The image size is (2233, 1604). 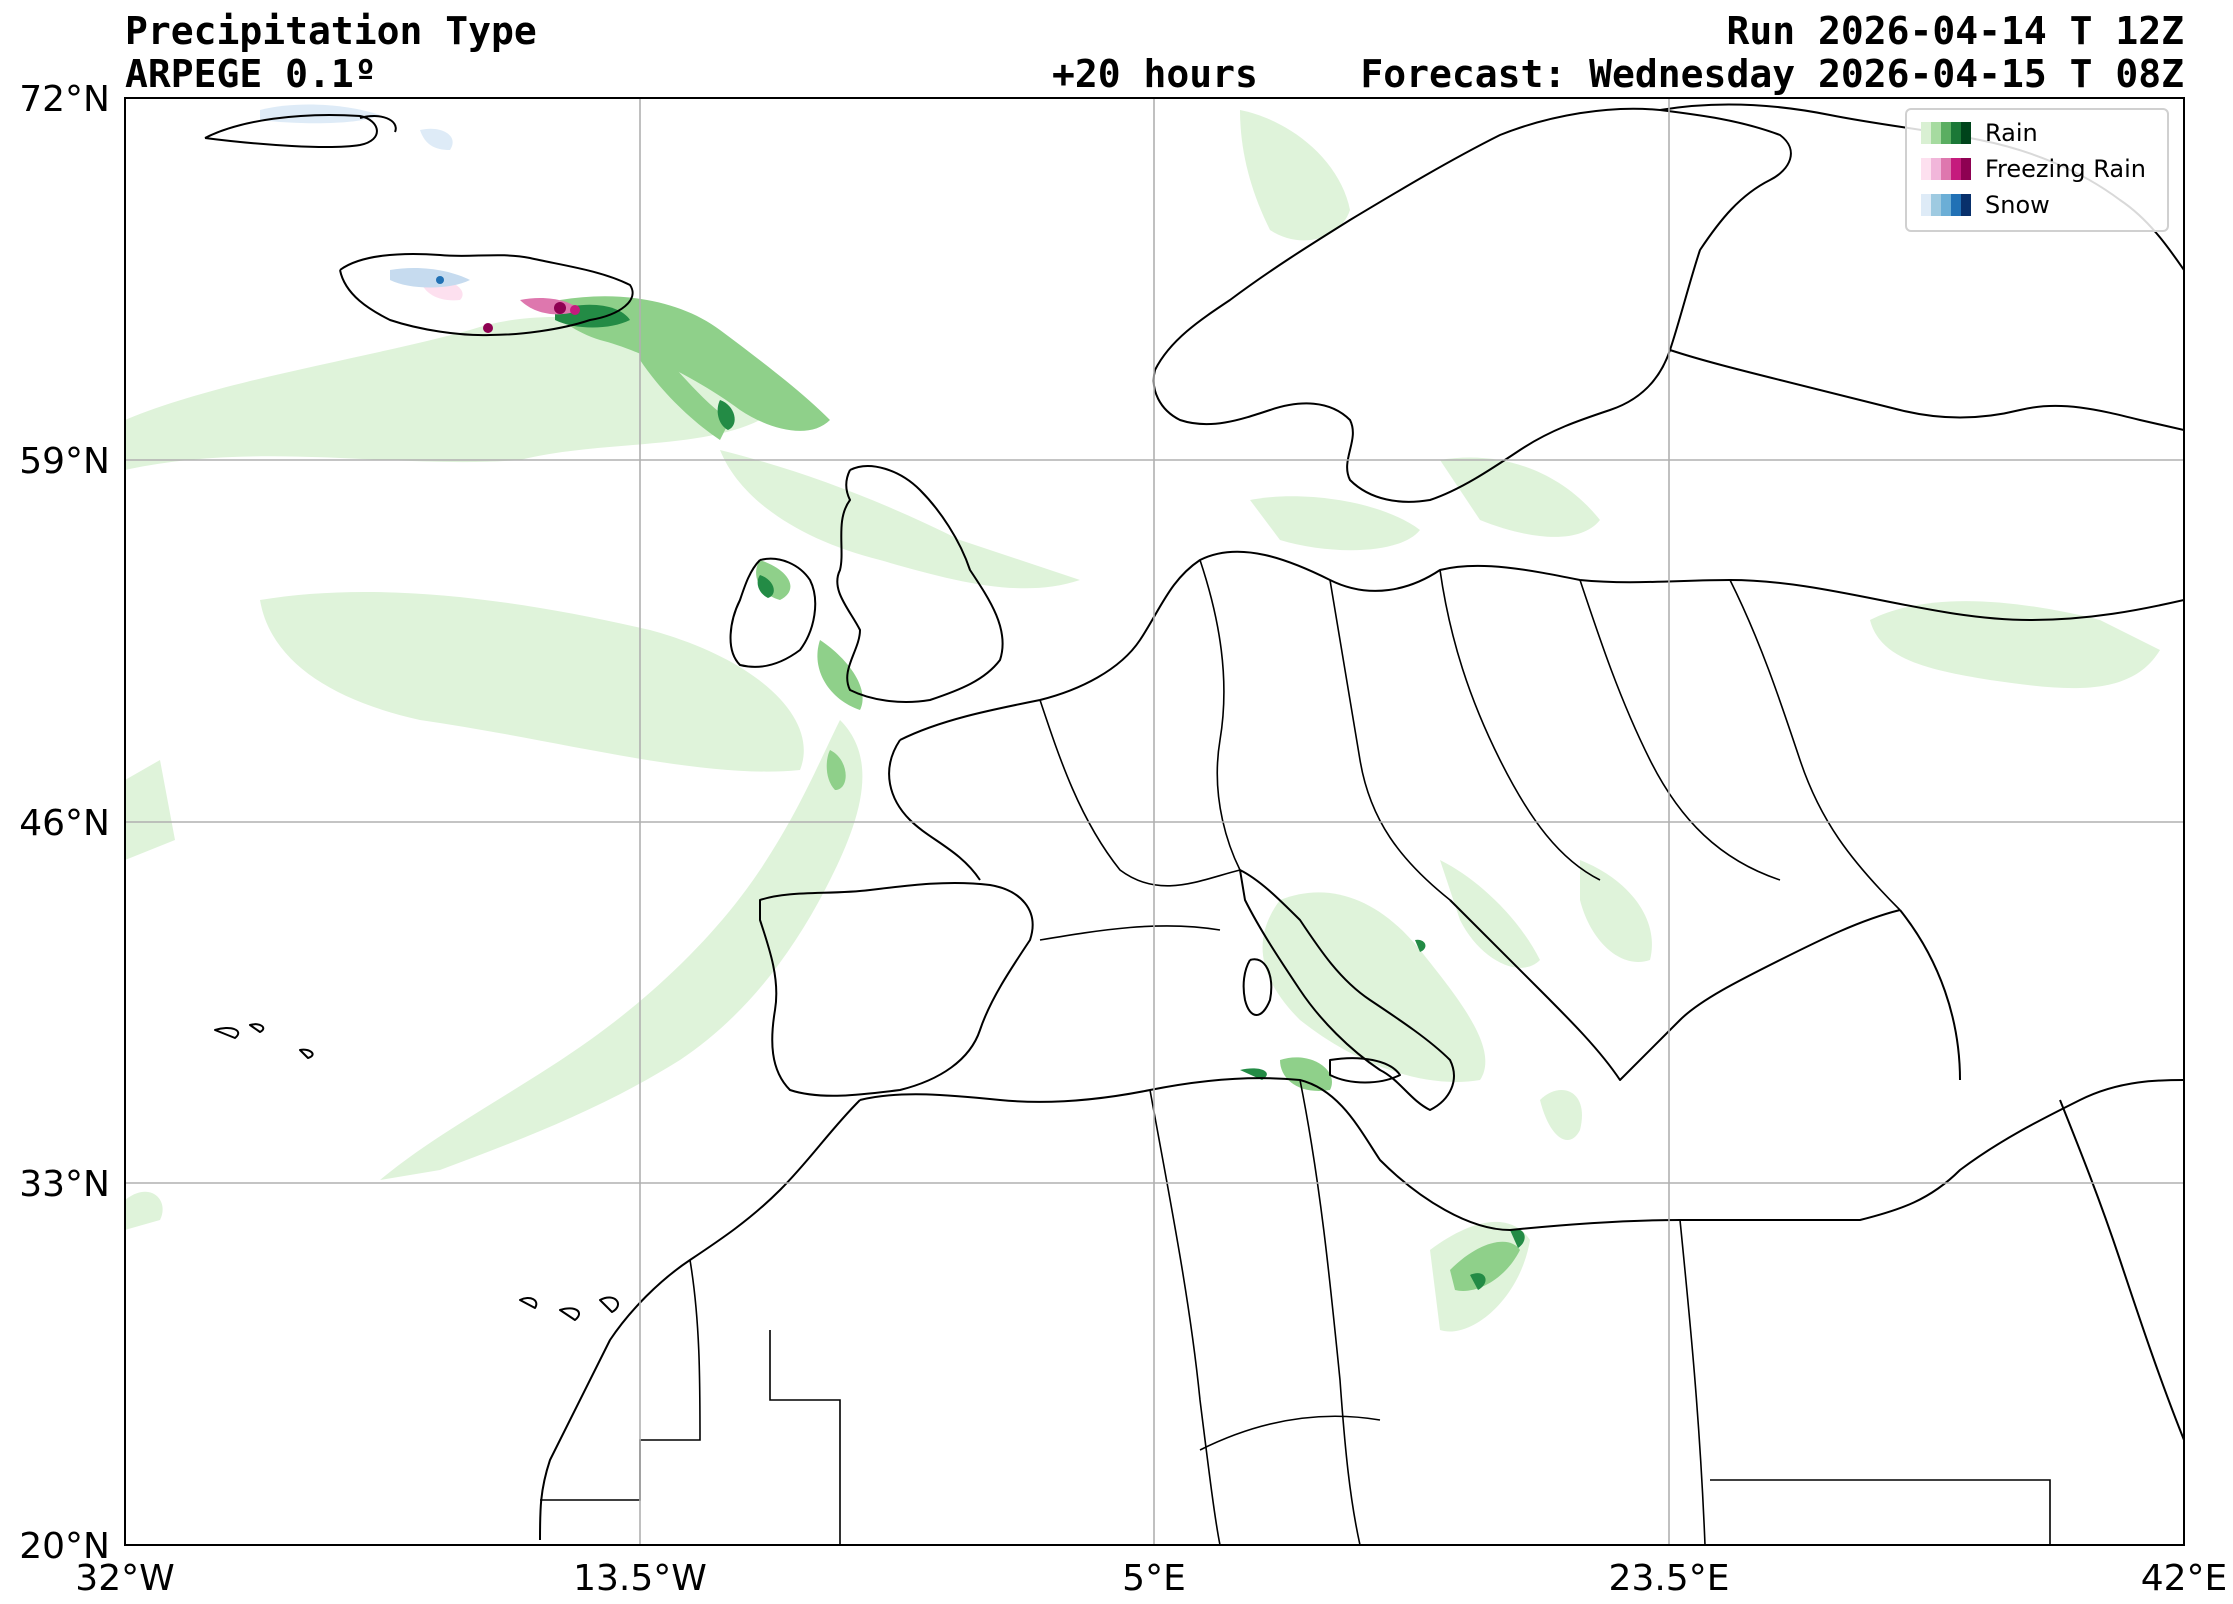 I want to click on forecast-time-label: Forecast: Wednesday 2026-04-15 T 08Z, so click(x=1772, y=74).